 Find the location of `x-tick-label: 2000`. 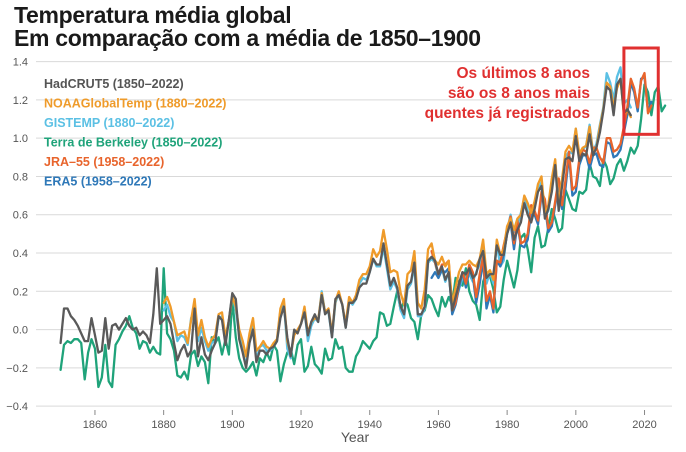

x-tick-label: 2000 is located at coordinates (576, 425).